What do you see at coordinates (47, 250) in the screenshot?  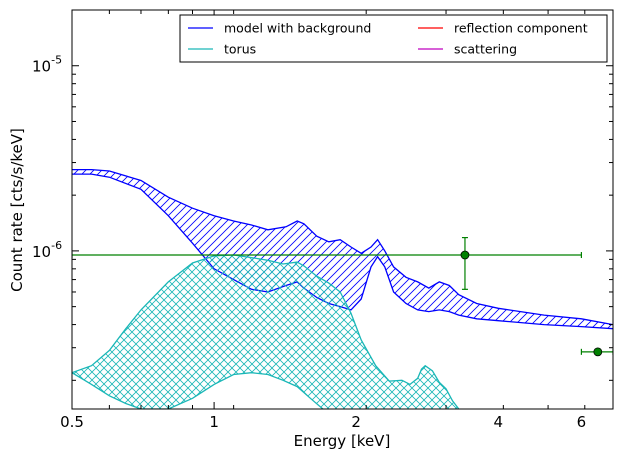 I see `y-tick-label: 10⁻⁶` at bounding box center [47, 250].